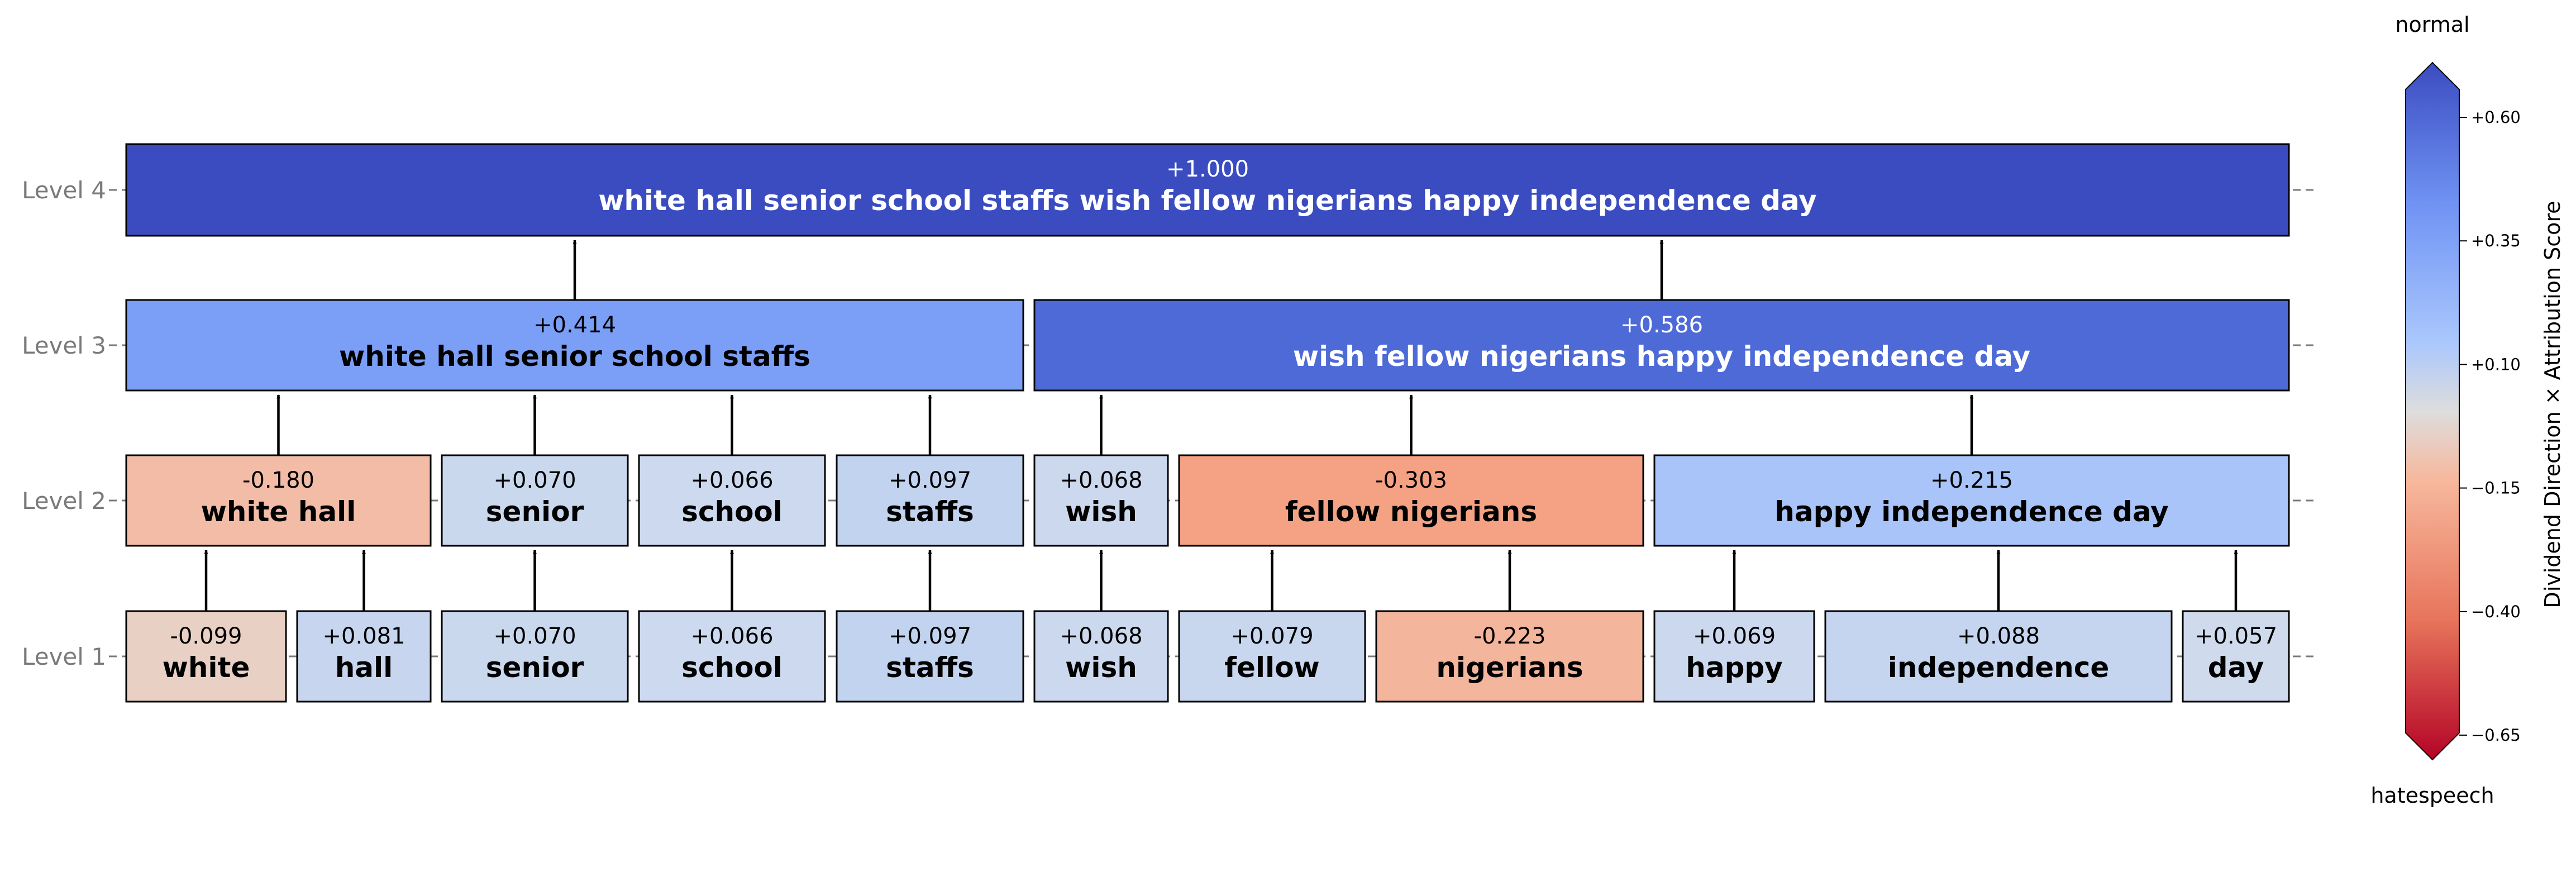  I want to click on level-label: Level 1, so click(64, 656).